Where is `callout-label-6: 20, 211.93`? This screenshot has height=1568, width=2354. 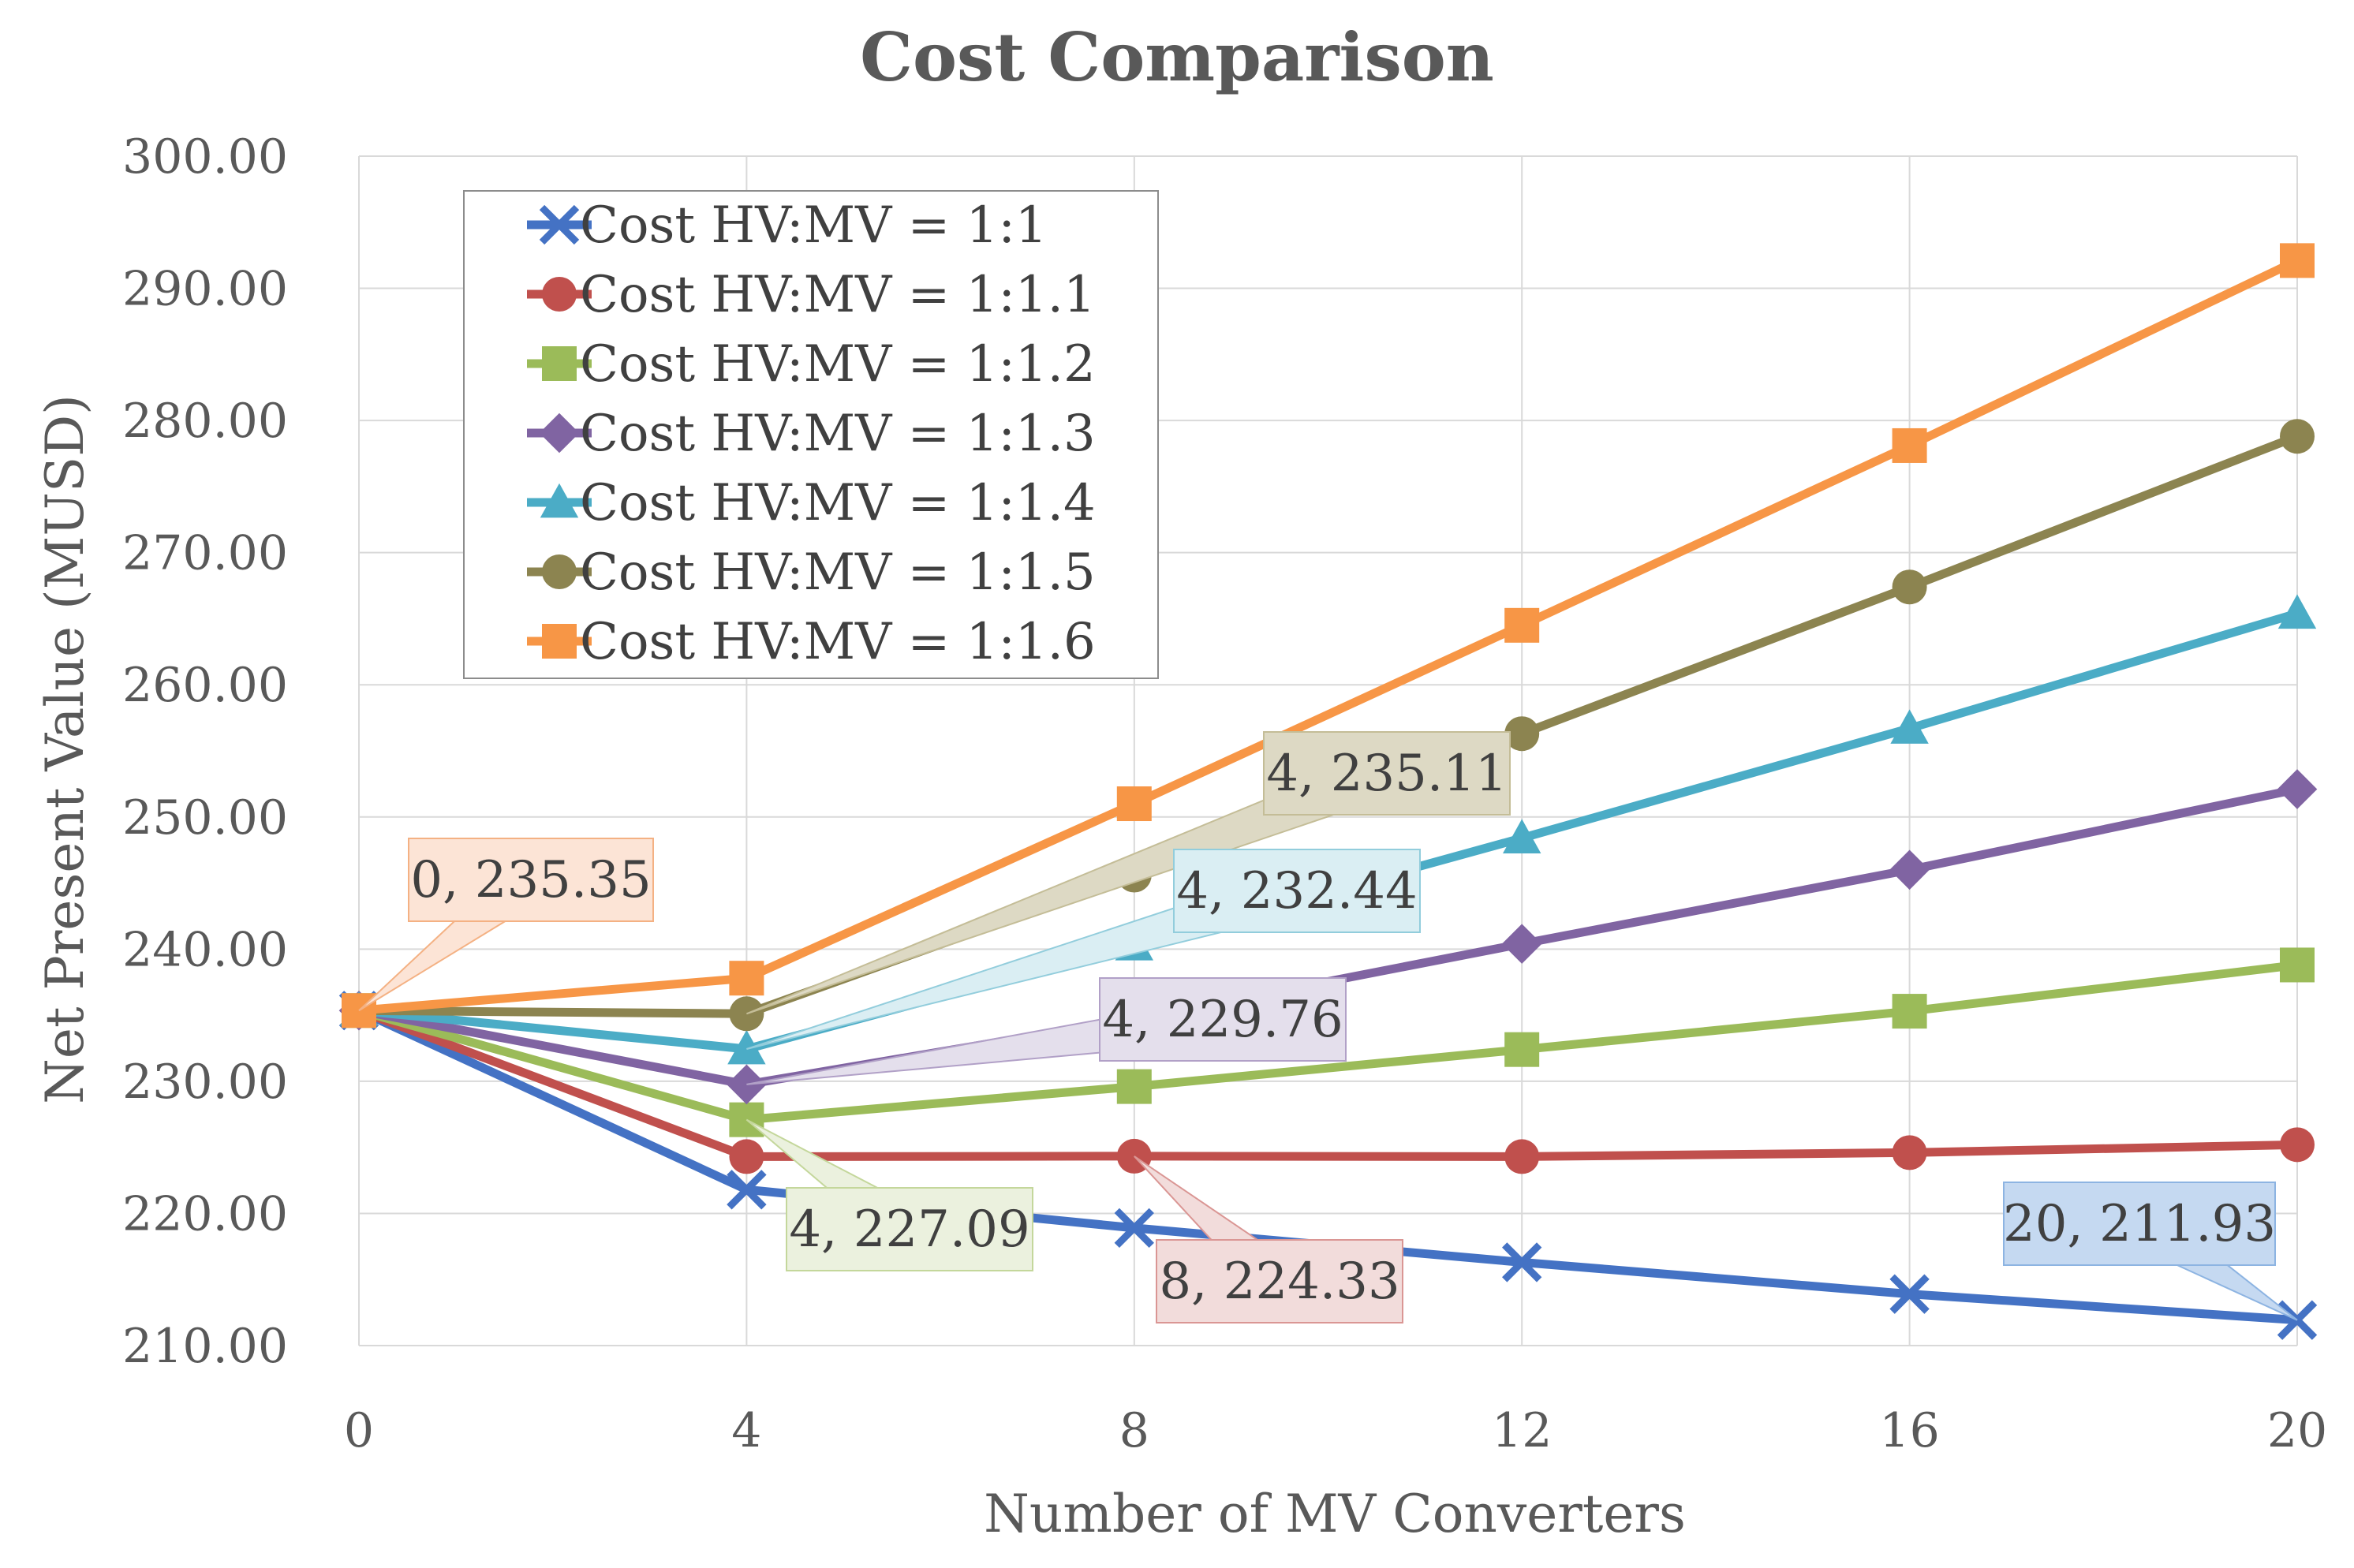
callout-label-6: 20, 211.93 is located at coordinates (2139, 1224).